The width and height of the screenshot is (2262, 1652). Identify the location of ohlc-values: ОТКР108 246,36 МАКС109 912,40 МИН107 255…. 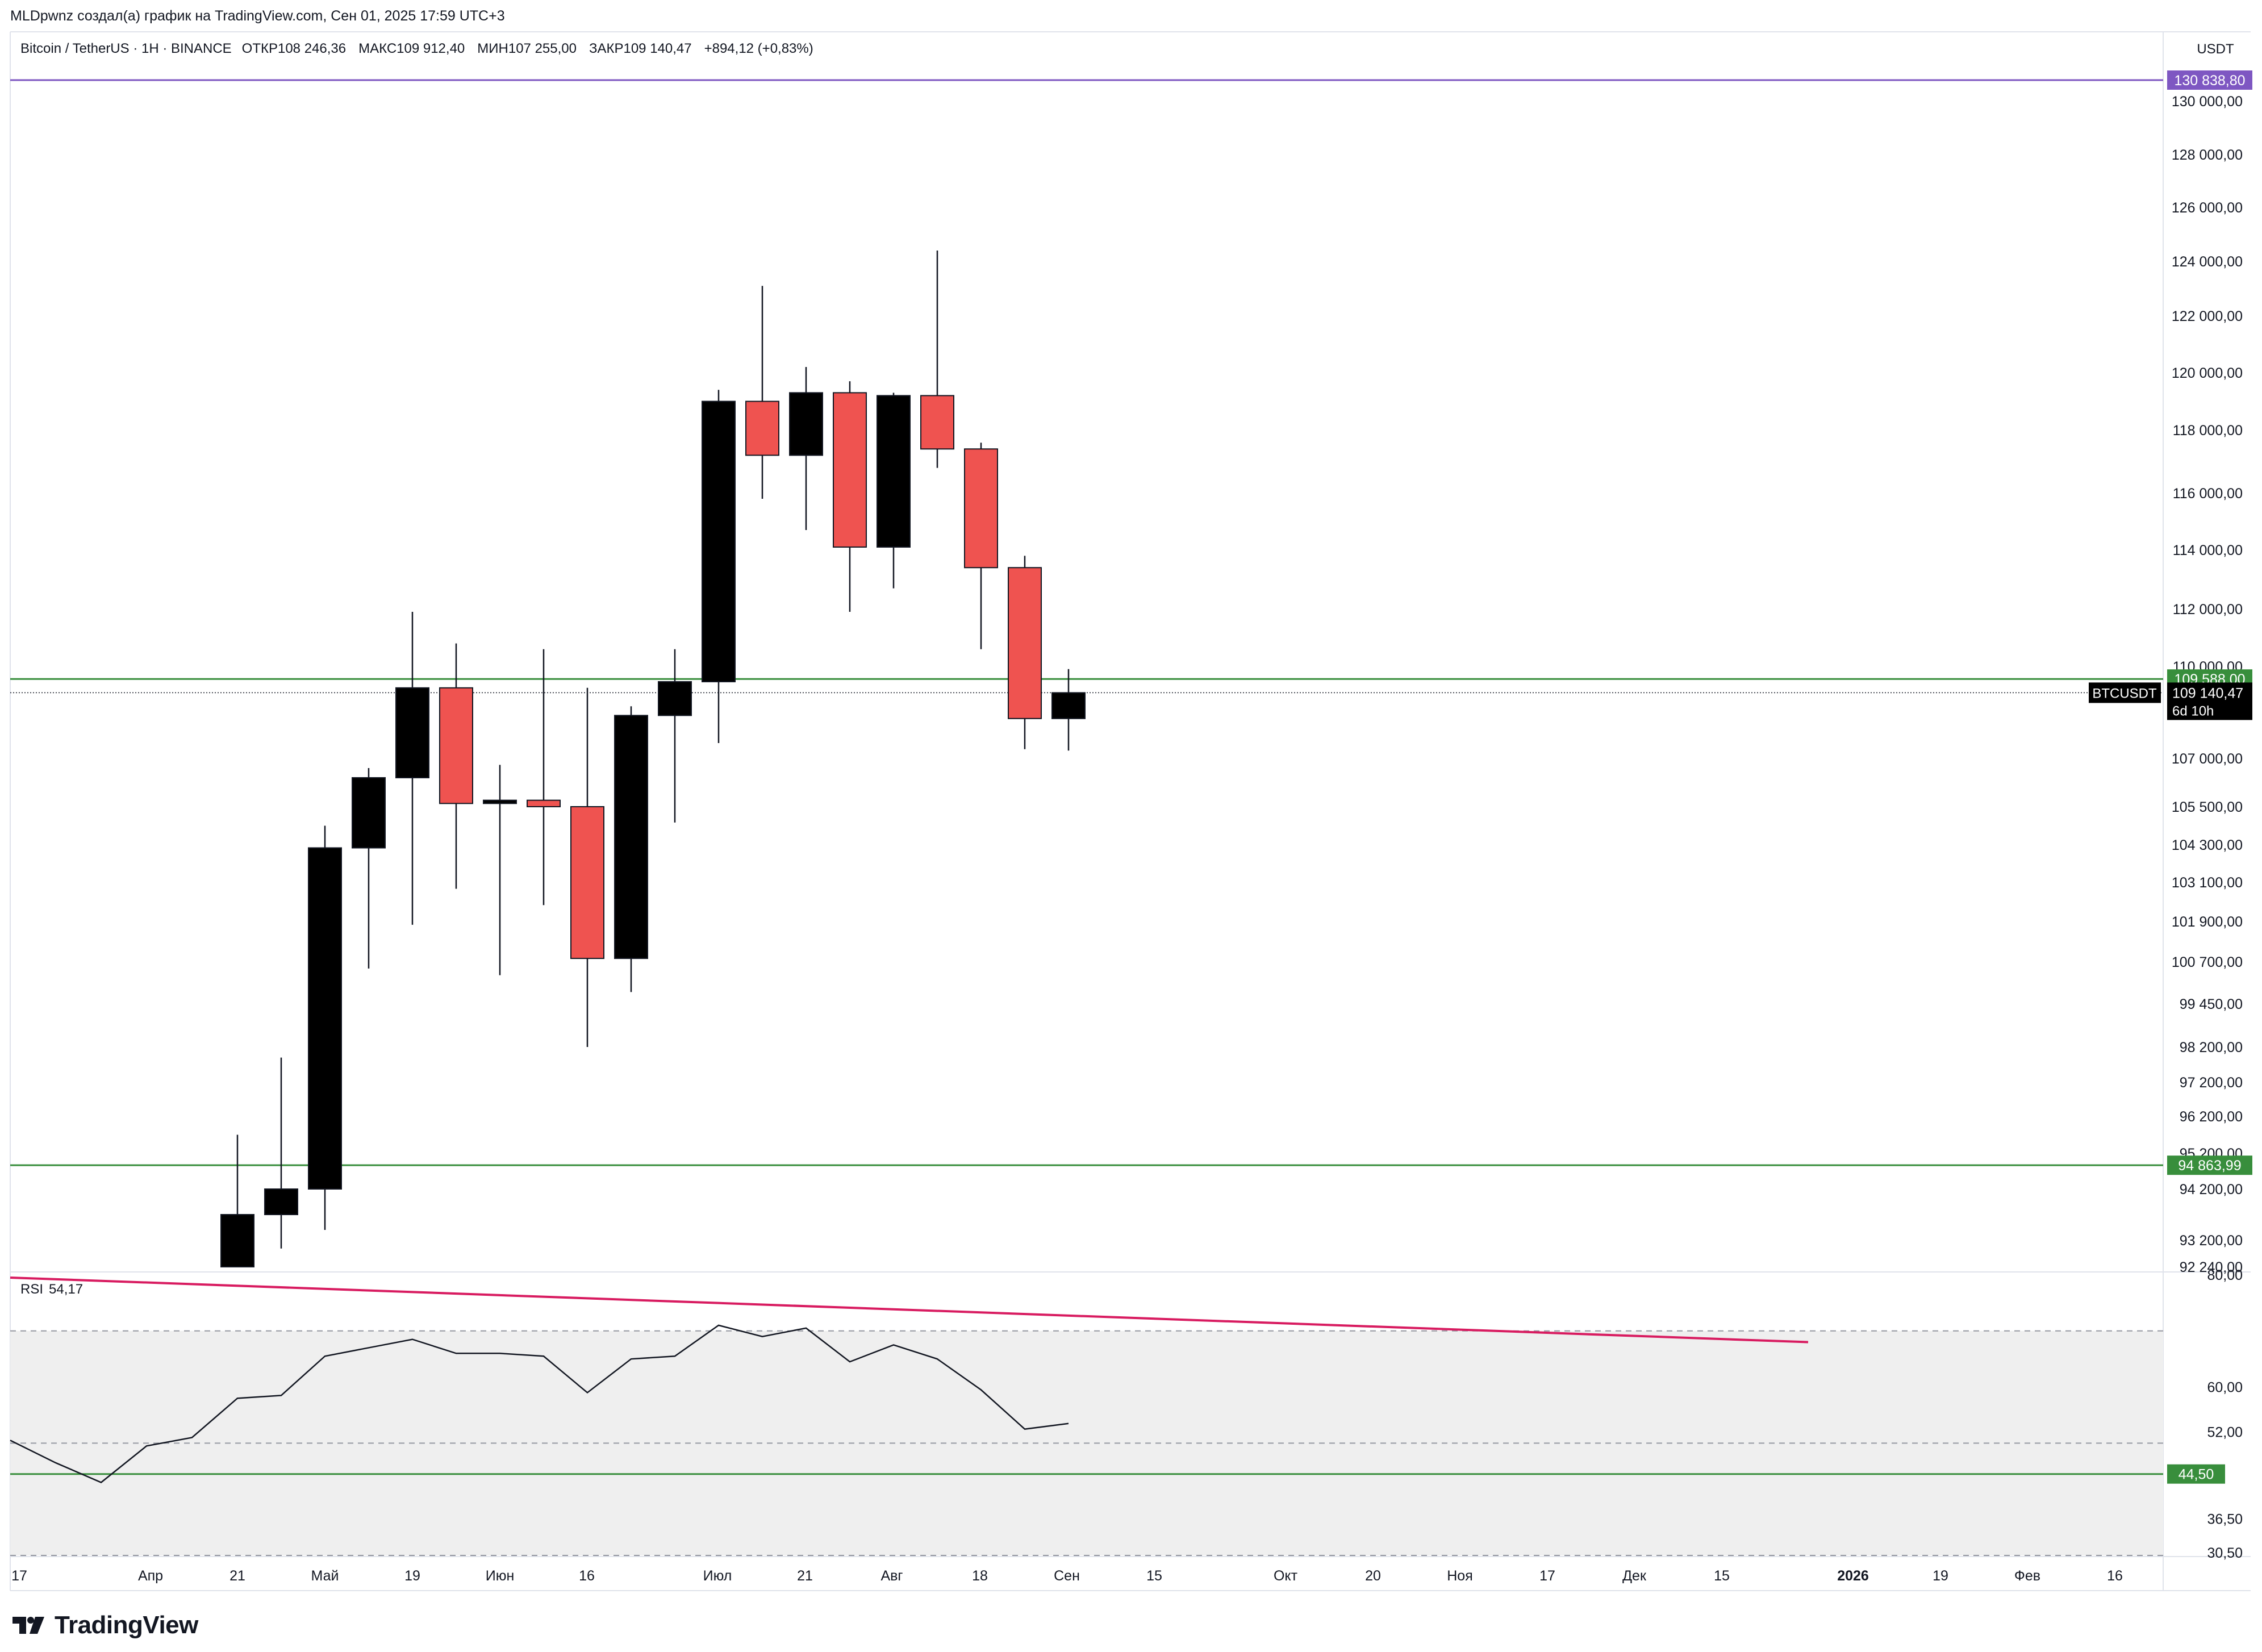
(527, 49).